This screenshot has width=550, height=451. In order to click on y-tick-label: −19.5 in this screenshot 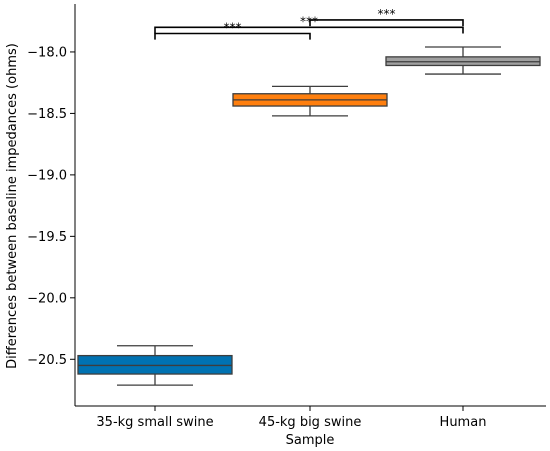, I will do `click(47, 237)`.